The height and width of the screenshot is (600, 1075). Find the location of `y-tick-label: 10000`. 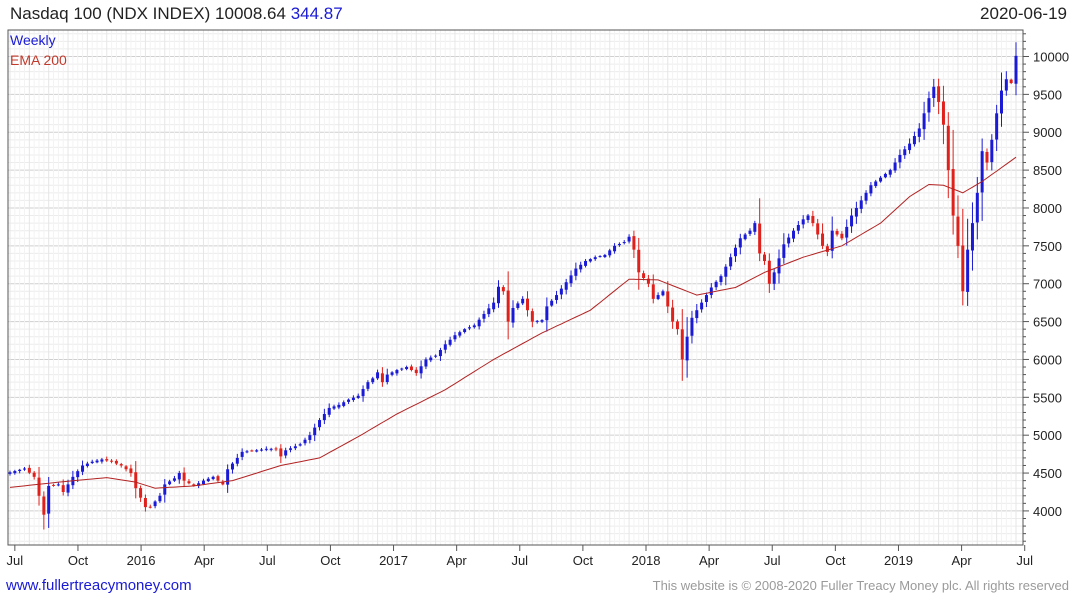

y-tick-label: 10000 is located at coordinates (1051, 57).